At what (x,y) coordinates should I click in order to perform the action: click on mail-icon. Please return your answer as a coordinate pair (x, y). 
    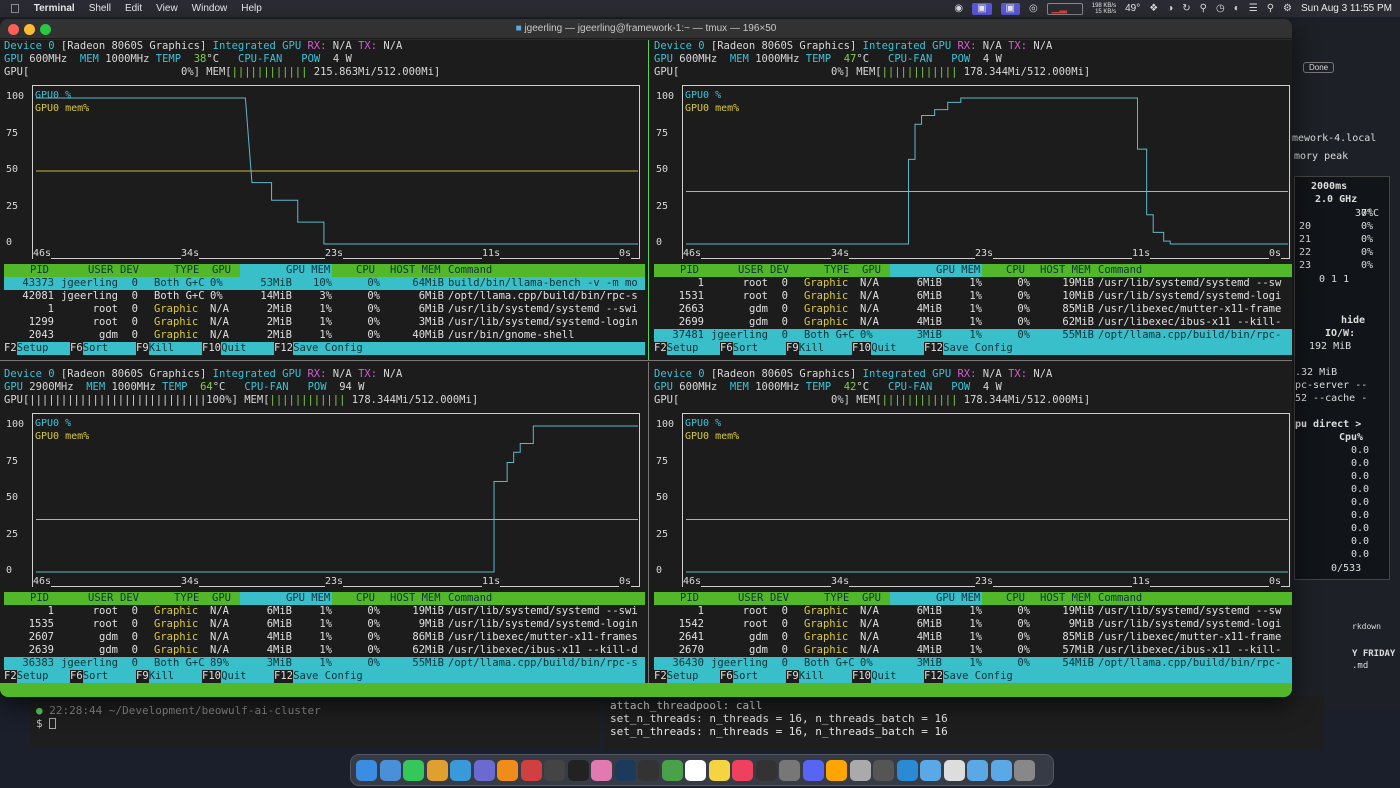
    Looking at the image, I should click on (390, 770).